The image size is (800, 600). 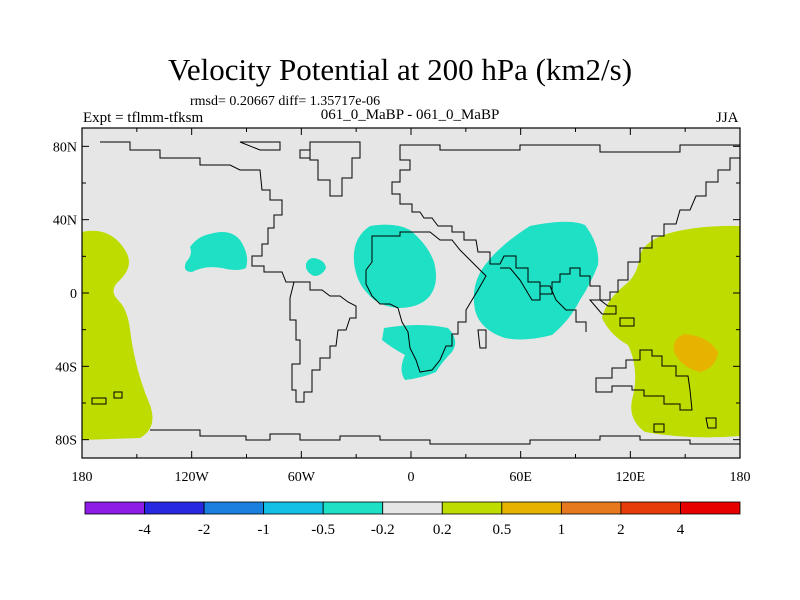 I want to click on case-label: 061_0_MaBP - 061_0_MaBP, so click(x=410, y=115).